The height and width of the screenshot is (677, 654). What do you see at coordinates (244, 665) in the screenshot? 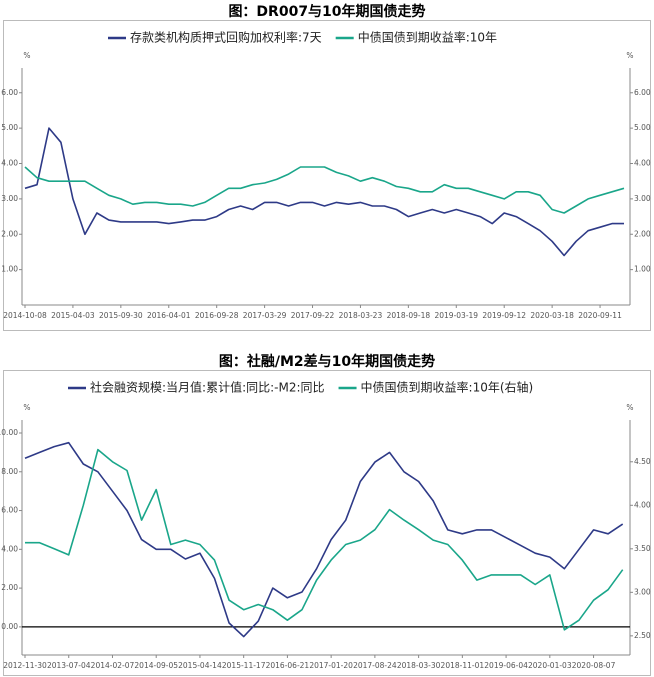
I see `x-tick-label: 2015-11-17` at bounding box center [244, 665].